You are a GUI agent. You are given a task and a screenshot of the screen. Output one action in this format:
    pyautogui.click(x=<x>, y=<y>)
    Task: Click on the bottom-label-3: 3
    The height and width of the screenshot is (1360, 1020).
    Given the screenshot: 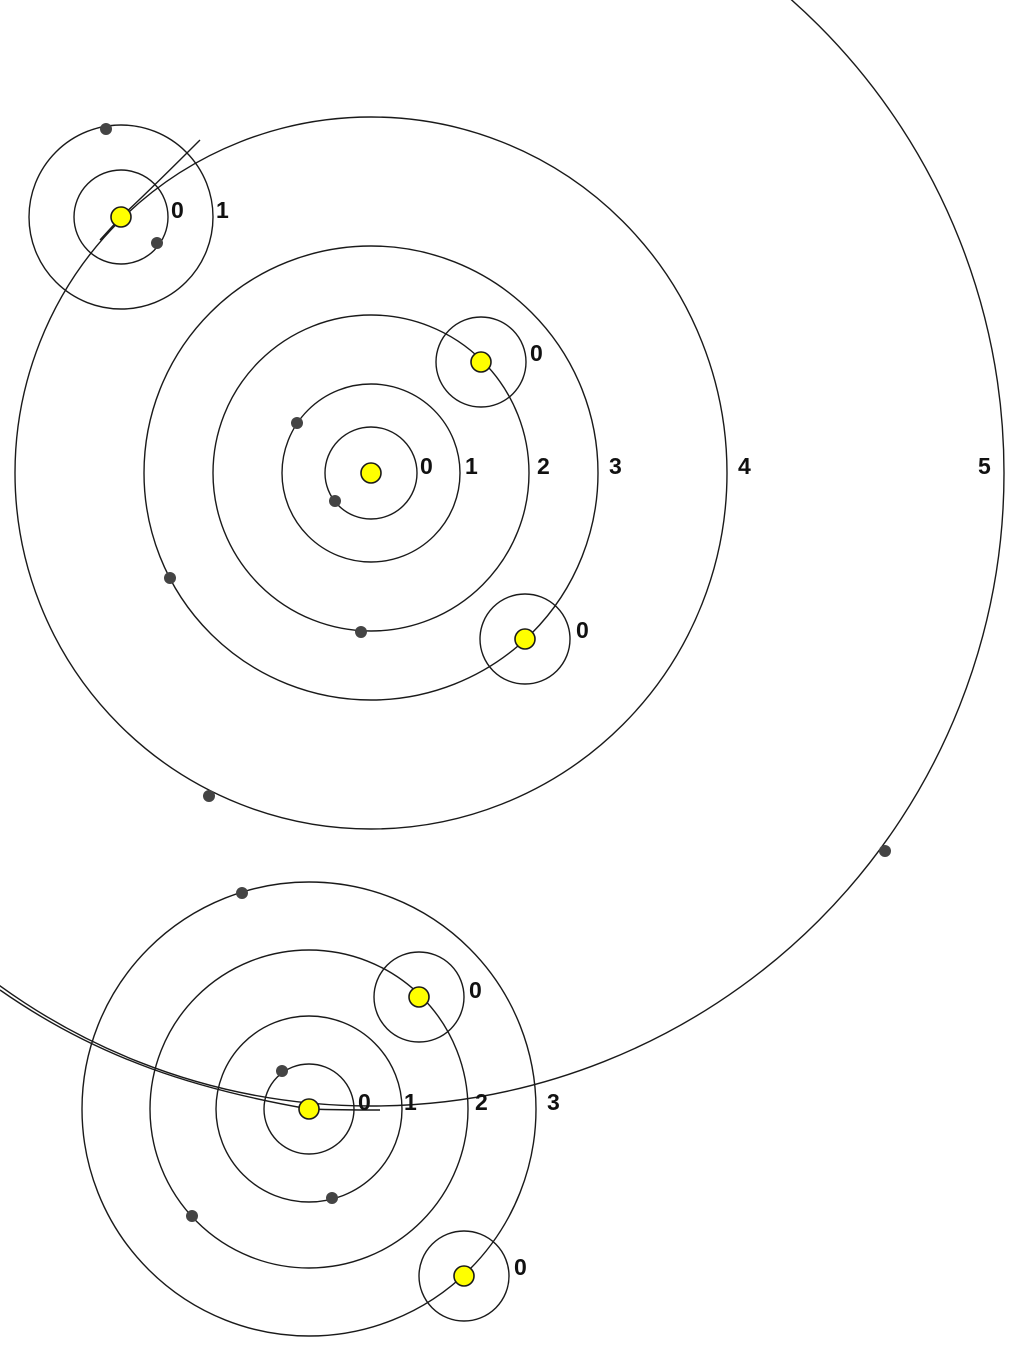 What is the action you would take?
    pyautogui.click(x=553, y=1102)
    